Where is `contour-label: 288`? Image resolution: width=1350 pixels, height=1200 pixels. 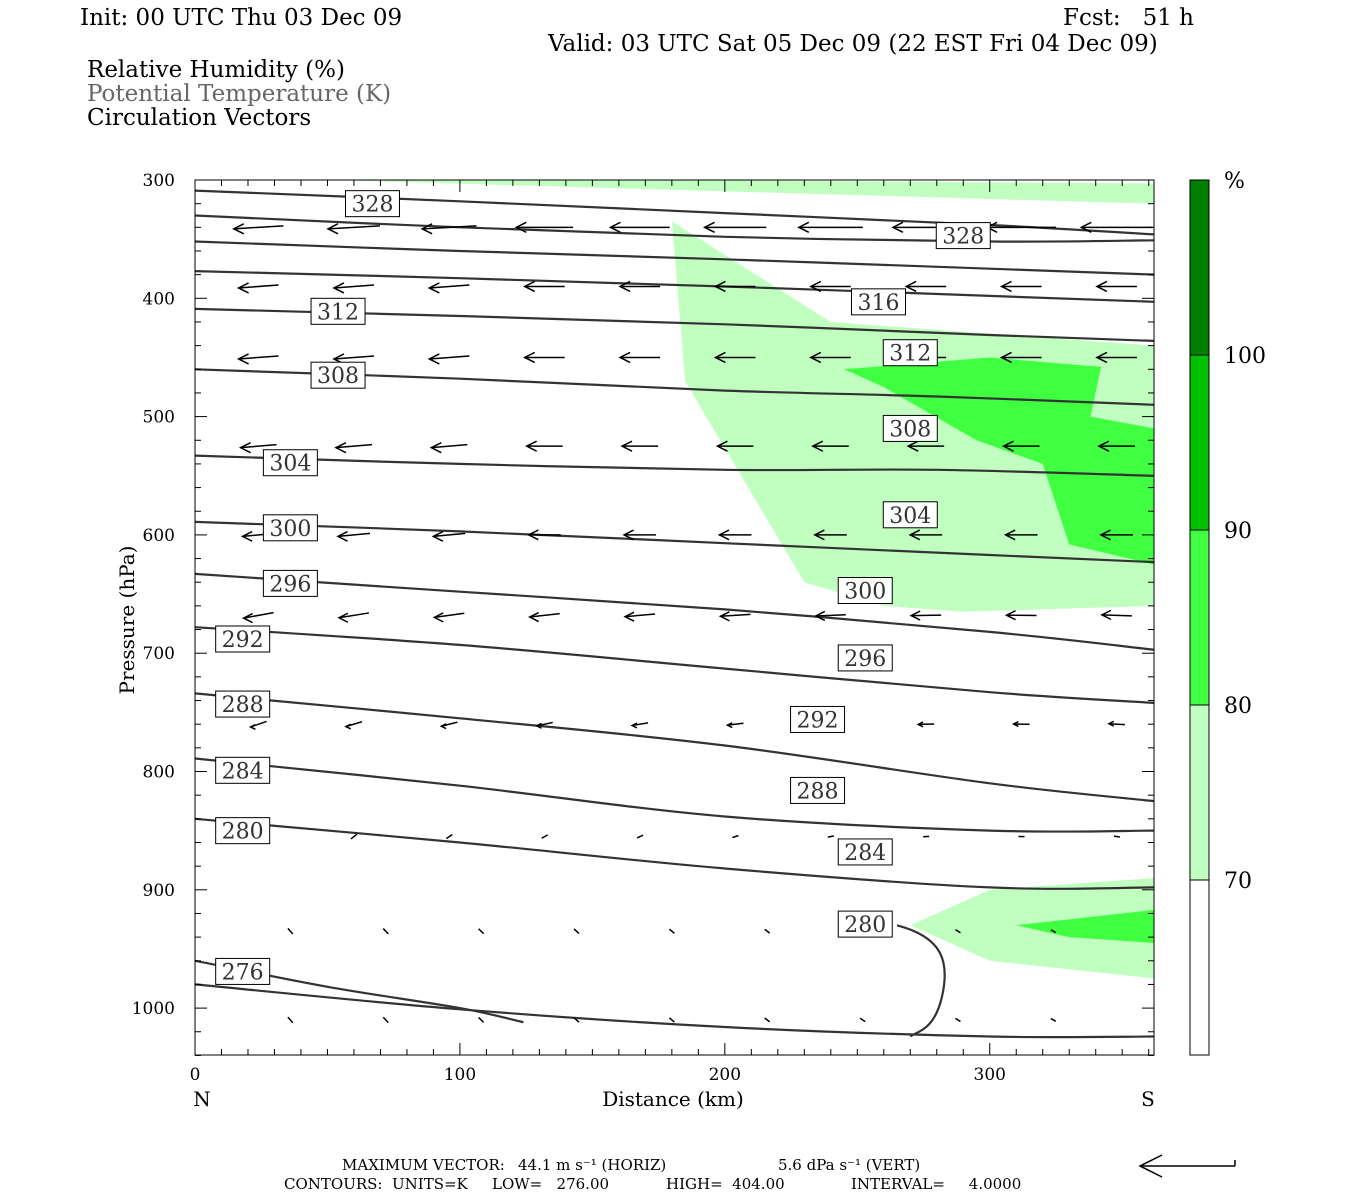
contour-label: 288 is located at coordinates (243, 704).